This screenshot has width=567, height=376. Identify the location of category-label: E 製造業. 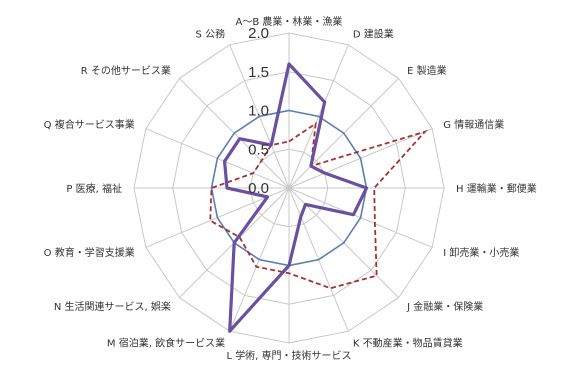
(427, 70).